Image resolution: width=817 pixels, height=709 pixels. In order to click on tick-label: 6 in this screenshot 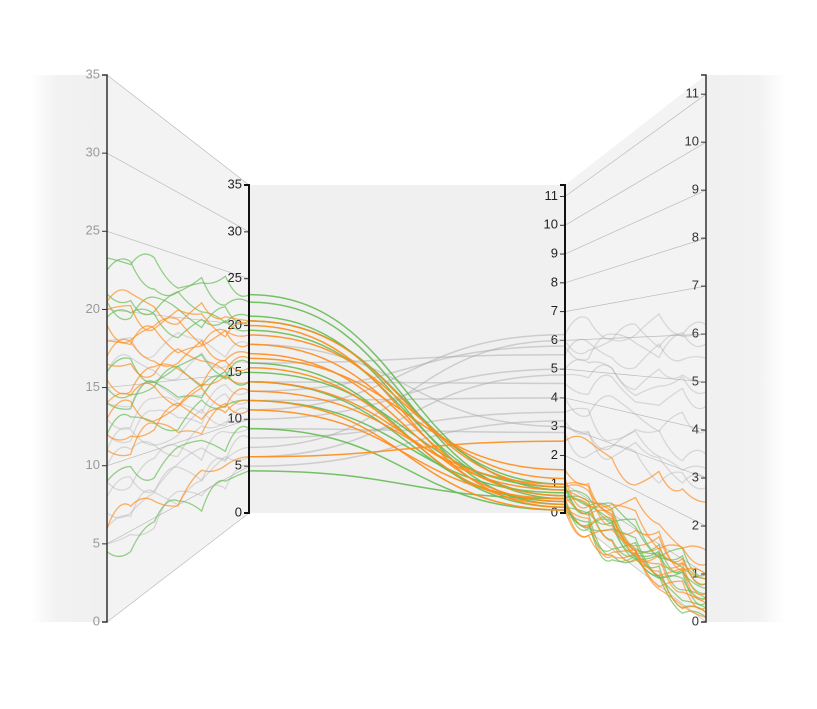, I will do `click(554, 339)`.